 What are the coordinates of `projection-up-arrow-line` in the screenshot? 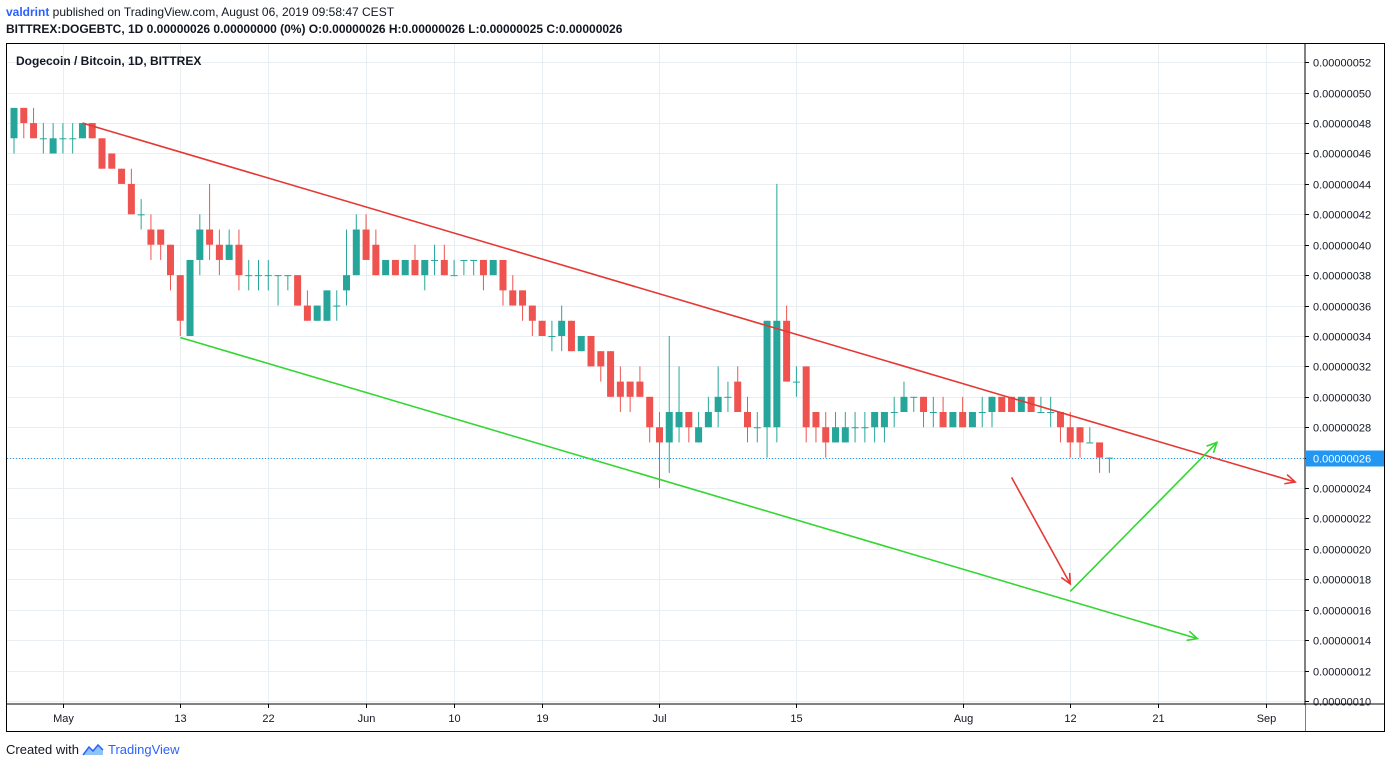 It's located at (1143, 517).